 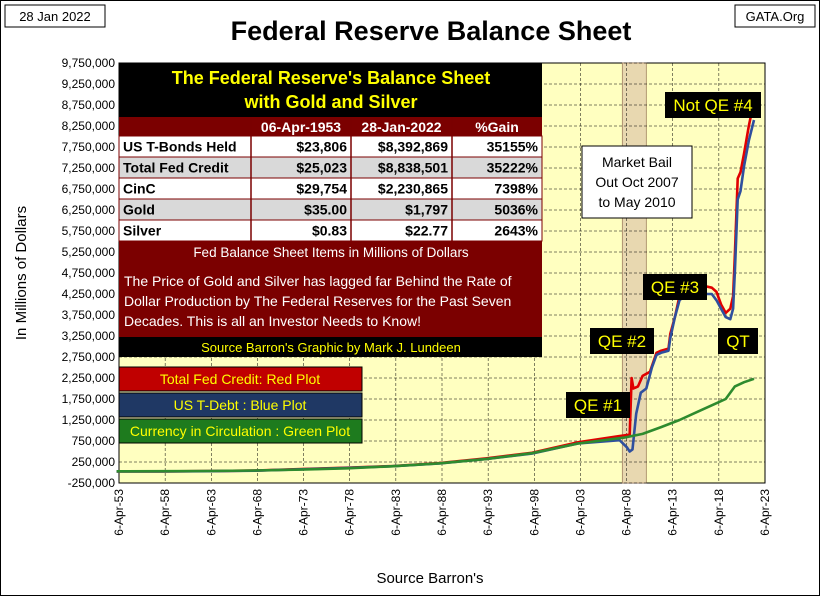 What do you see at coordinates (426, 210) in the screenshot?
I see `table-cell: $1,797` at bounding box center [426, 210].